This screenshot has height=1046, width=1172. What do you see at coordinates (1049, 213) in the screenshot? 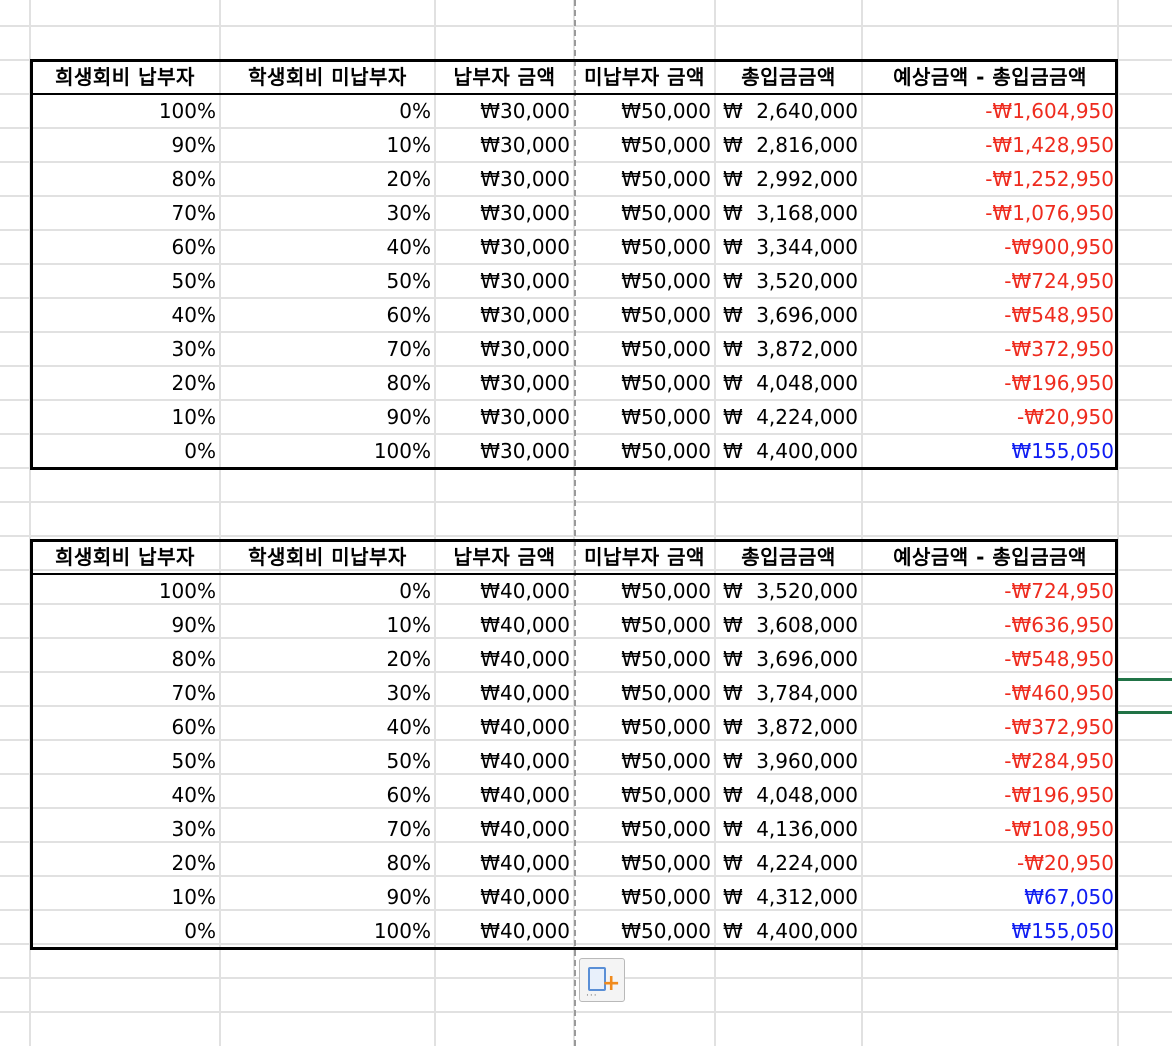
I see `table-cell: -₩1,076,950` at bounding box center [1049, 213].